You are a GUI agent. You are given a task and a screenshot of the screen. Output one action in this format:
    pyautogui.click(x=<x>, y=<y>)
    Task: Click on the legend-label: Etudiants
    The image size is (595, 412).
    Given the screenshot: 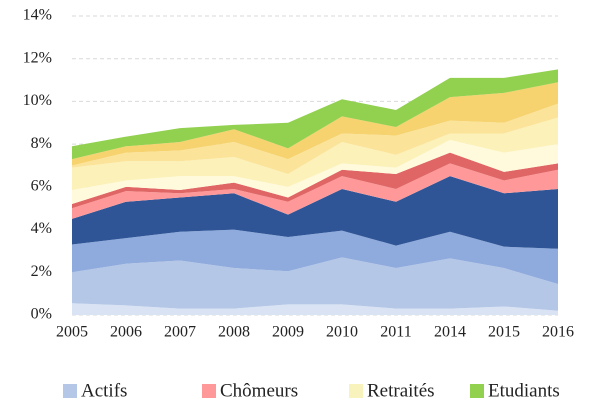 What is the action you would take?
    pyautogui.click(x=524, y=390)
    